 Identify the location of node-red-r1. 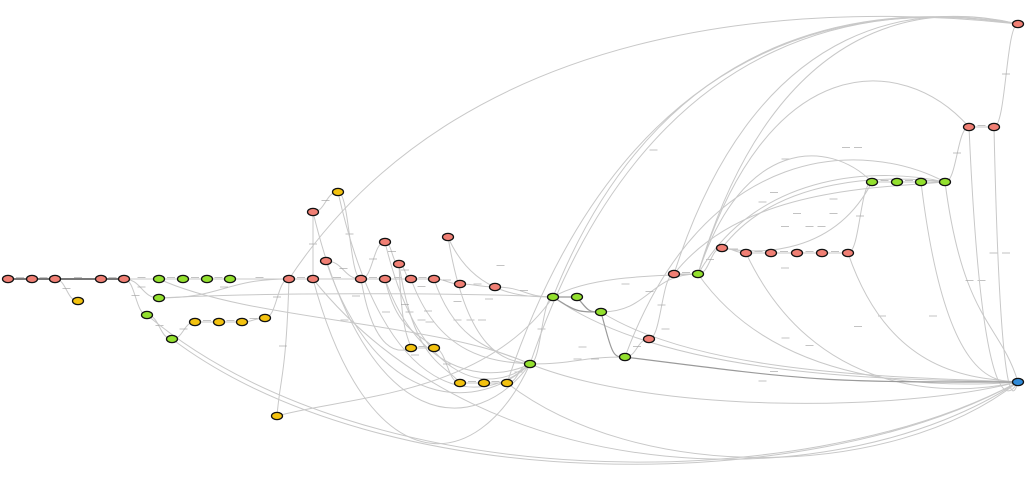
(8, 279).